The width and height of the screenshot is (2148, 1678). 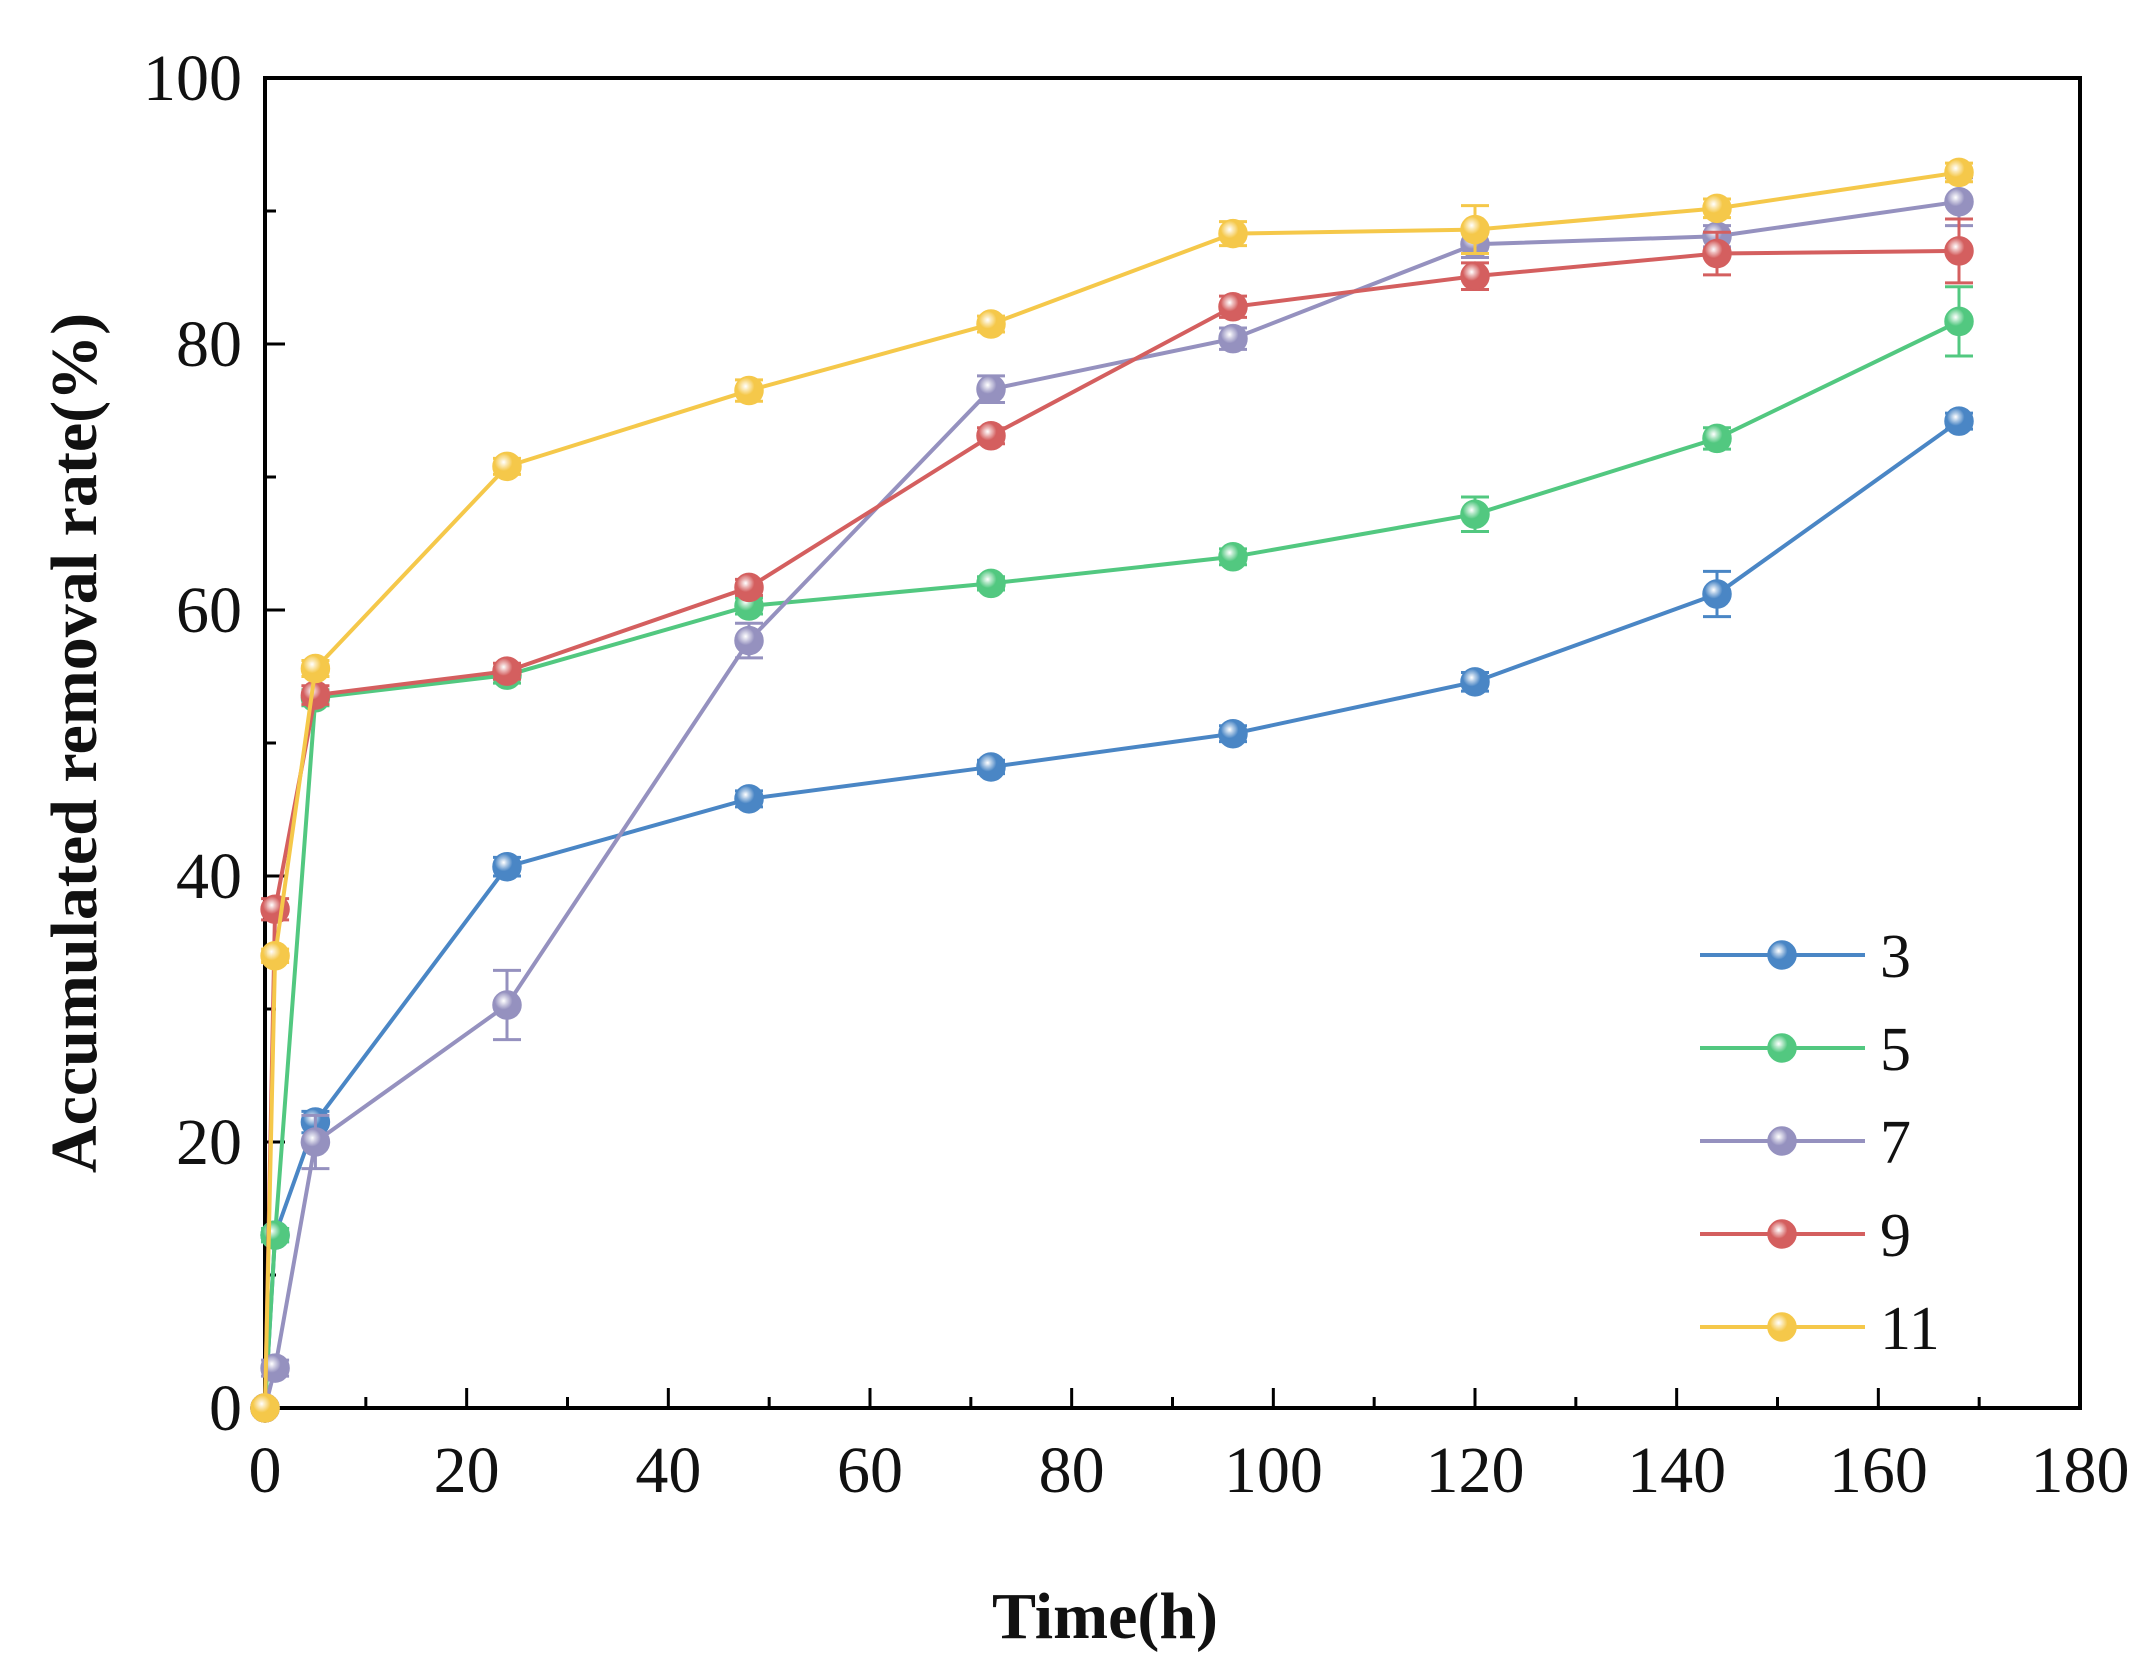 I want to click on y-tick-label: 60, so click(x=209, y=610).